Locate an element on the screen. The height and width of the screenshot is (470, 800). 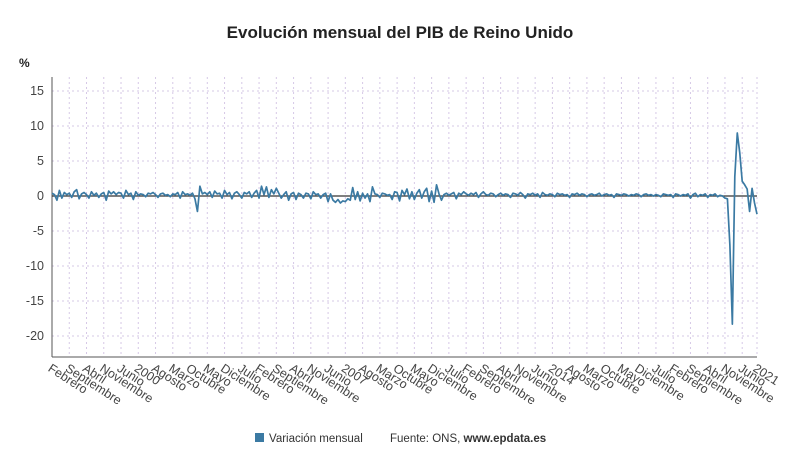
y-tick-label: -15 is located at coordinates (35, 301).